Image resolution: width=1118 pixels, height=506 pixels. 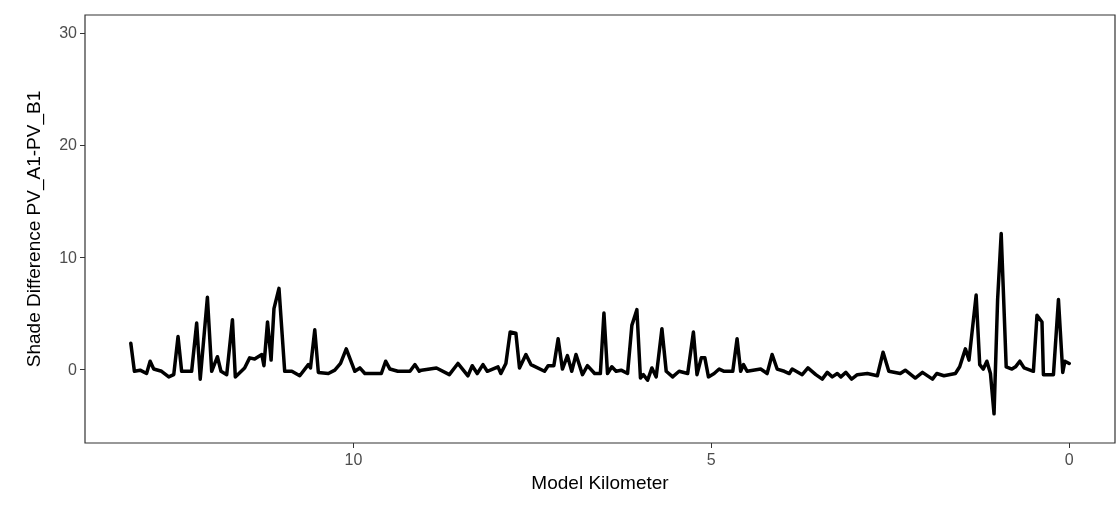 What do you see at coordinates (711, 459) in the screenshot?
I see `x-tick-label: 5` at bounding box center [711, 459].